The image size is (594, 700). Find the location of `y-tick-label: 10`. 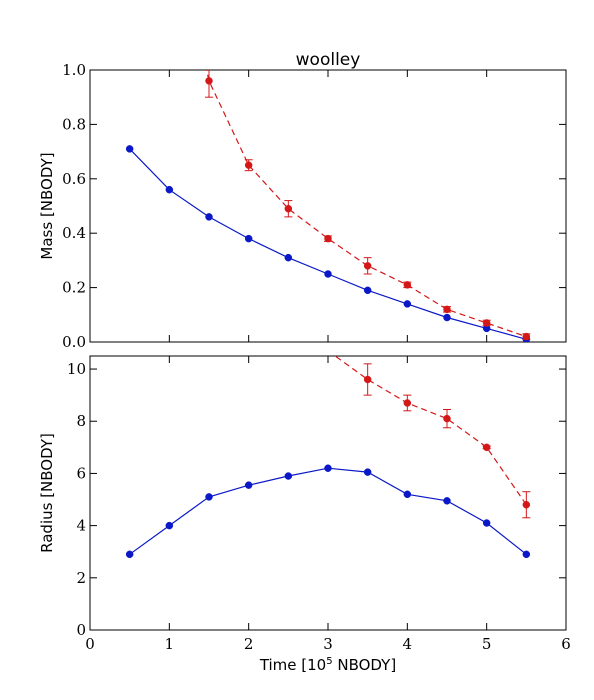

y-tick-label: 10 is located at coordinates (76, 369).